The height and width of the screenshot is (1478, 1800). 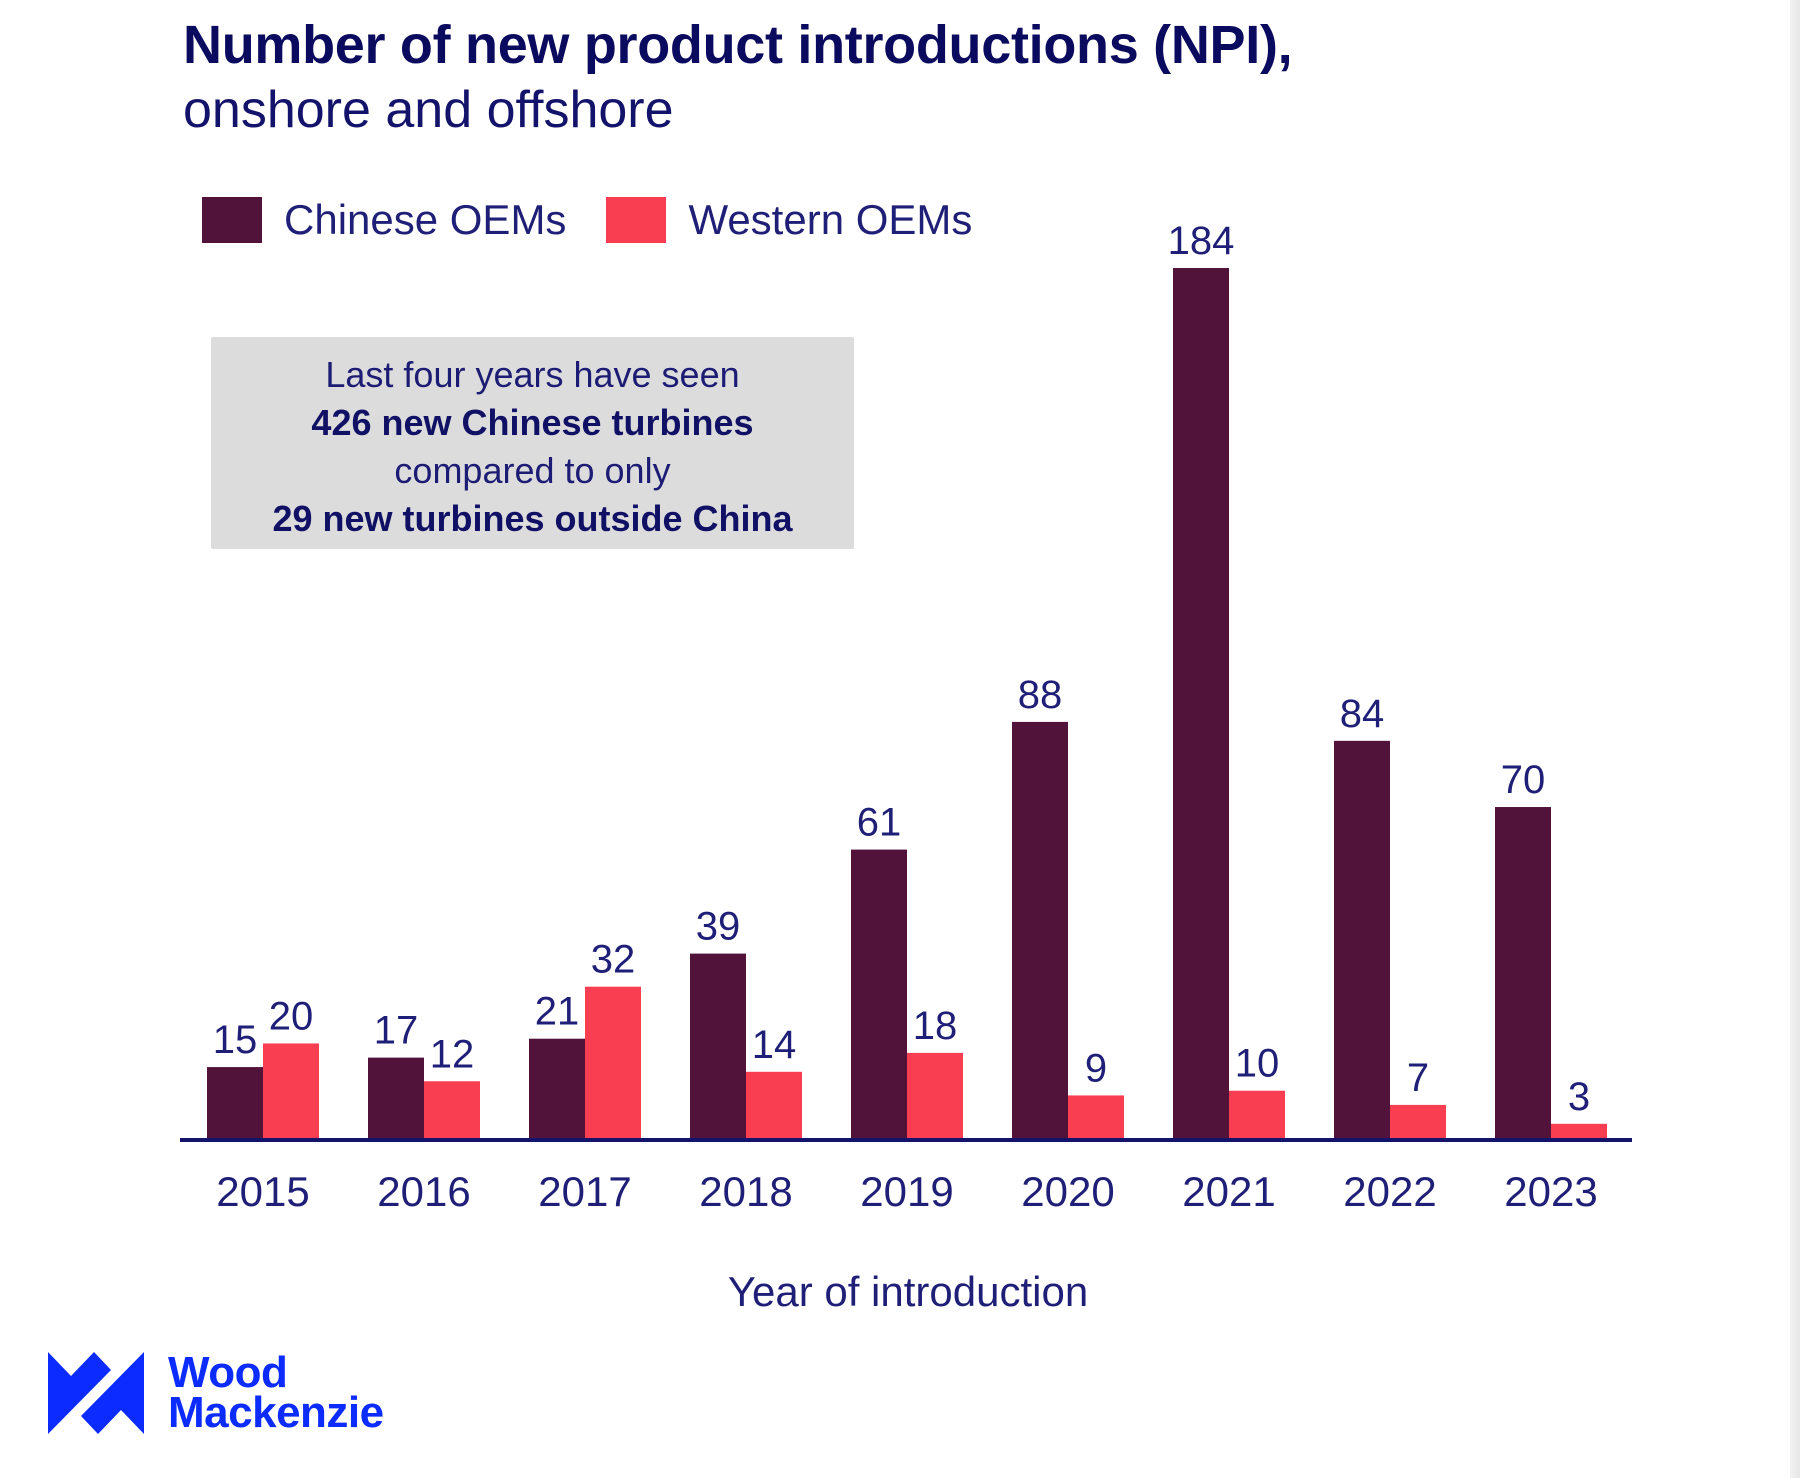 What do you see at coordinates (532, 422) in the screenshot?
I see `annotation-line-2: 426 new Chinese turbines` at bounding box center [532, 422].